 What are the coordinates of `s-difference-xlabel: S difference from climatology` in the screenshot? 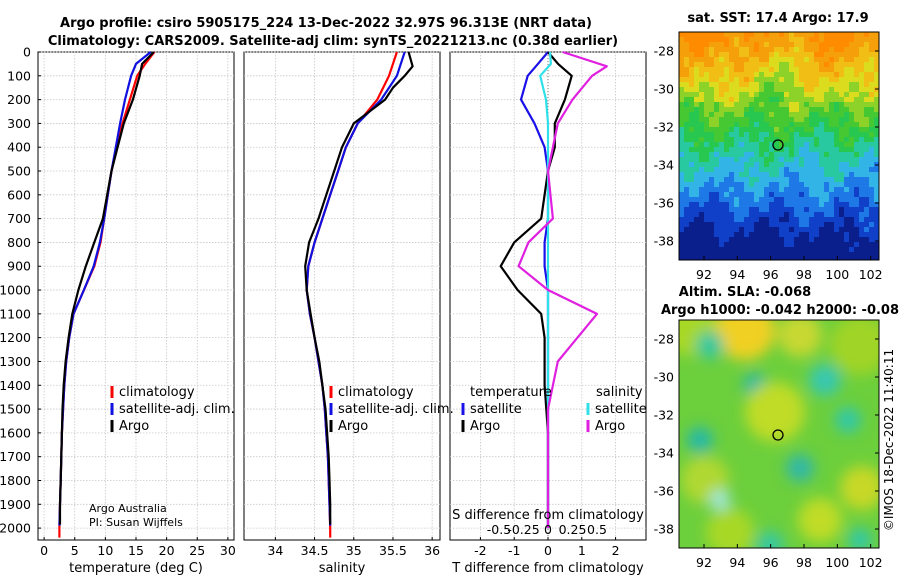 It's located at (548, 515).